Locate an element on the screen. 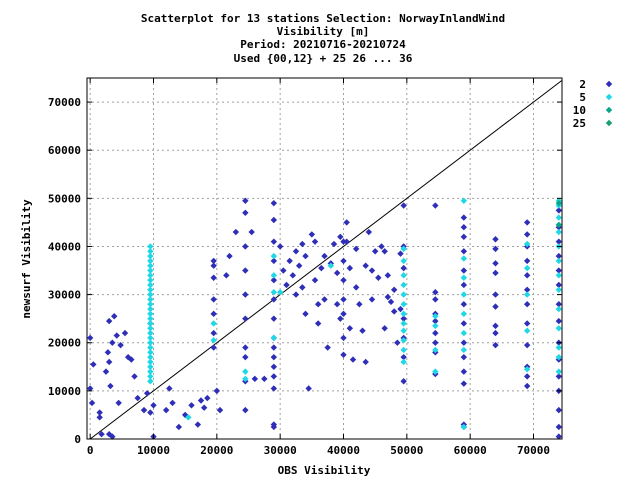  legend-label: 25 is located at coordinates (579, 123).